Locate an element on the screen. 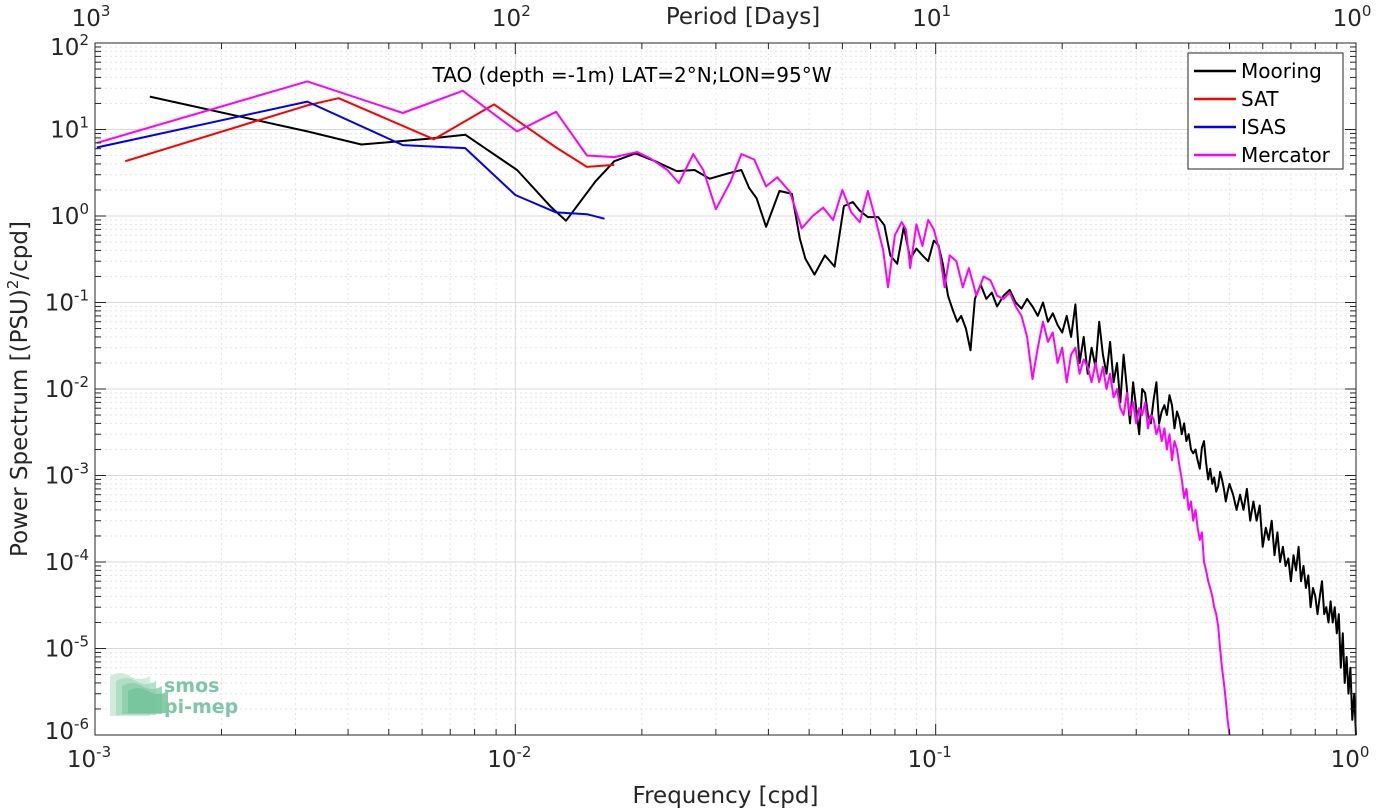 This screenshot has width=1377, height=809. x-tick-label: 10⁰ is located at coordinates (1350, 758).